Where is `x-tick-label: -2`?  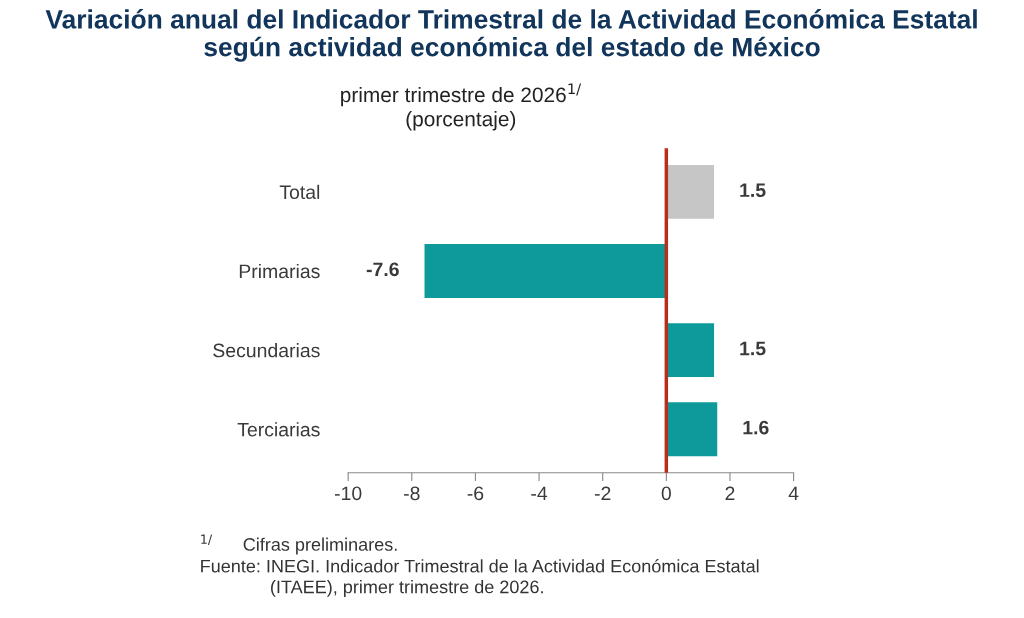
x-tick-label: -2 is located at coordinates (602, 493).